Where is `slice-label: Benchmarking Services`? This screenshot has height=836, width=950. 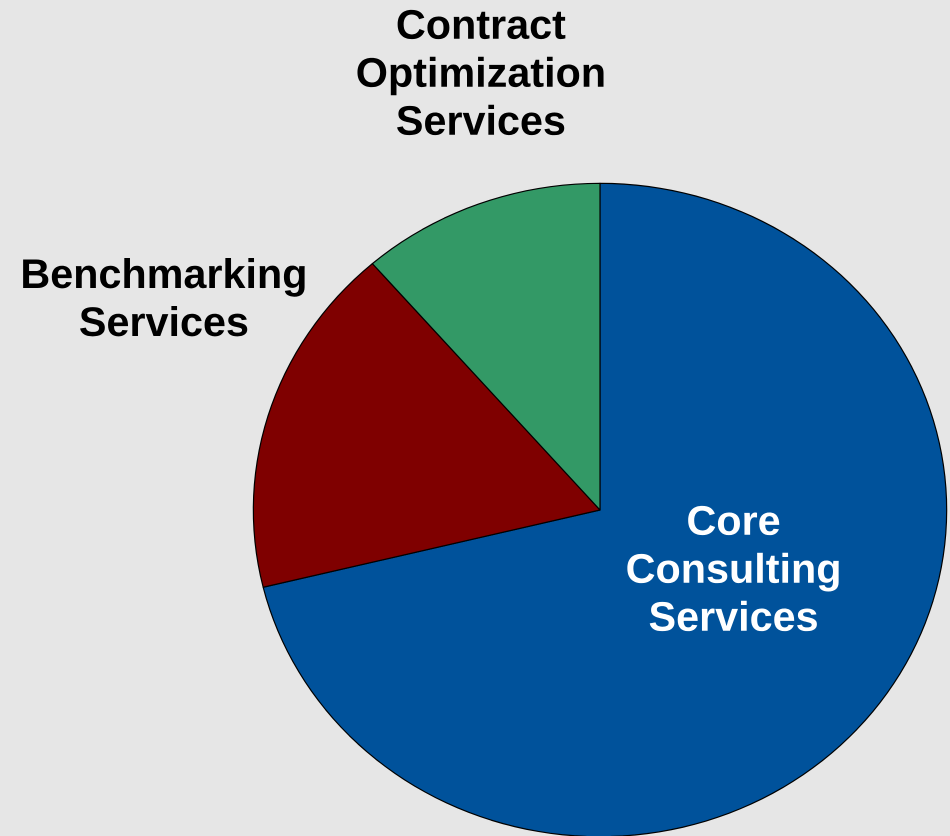
slice-label: Benchmarking Services is located at coordinates (164, 297).